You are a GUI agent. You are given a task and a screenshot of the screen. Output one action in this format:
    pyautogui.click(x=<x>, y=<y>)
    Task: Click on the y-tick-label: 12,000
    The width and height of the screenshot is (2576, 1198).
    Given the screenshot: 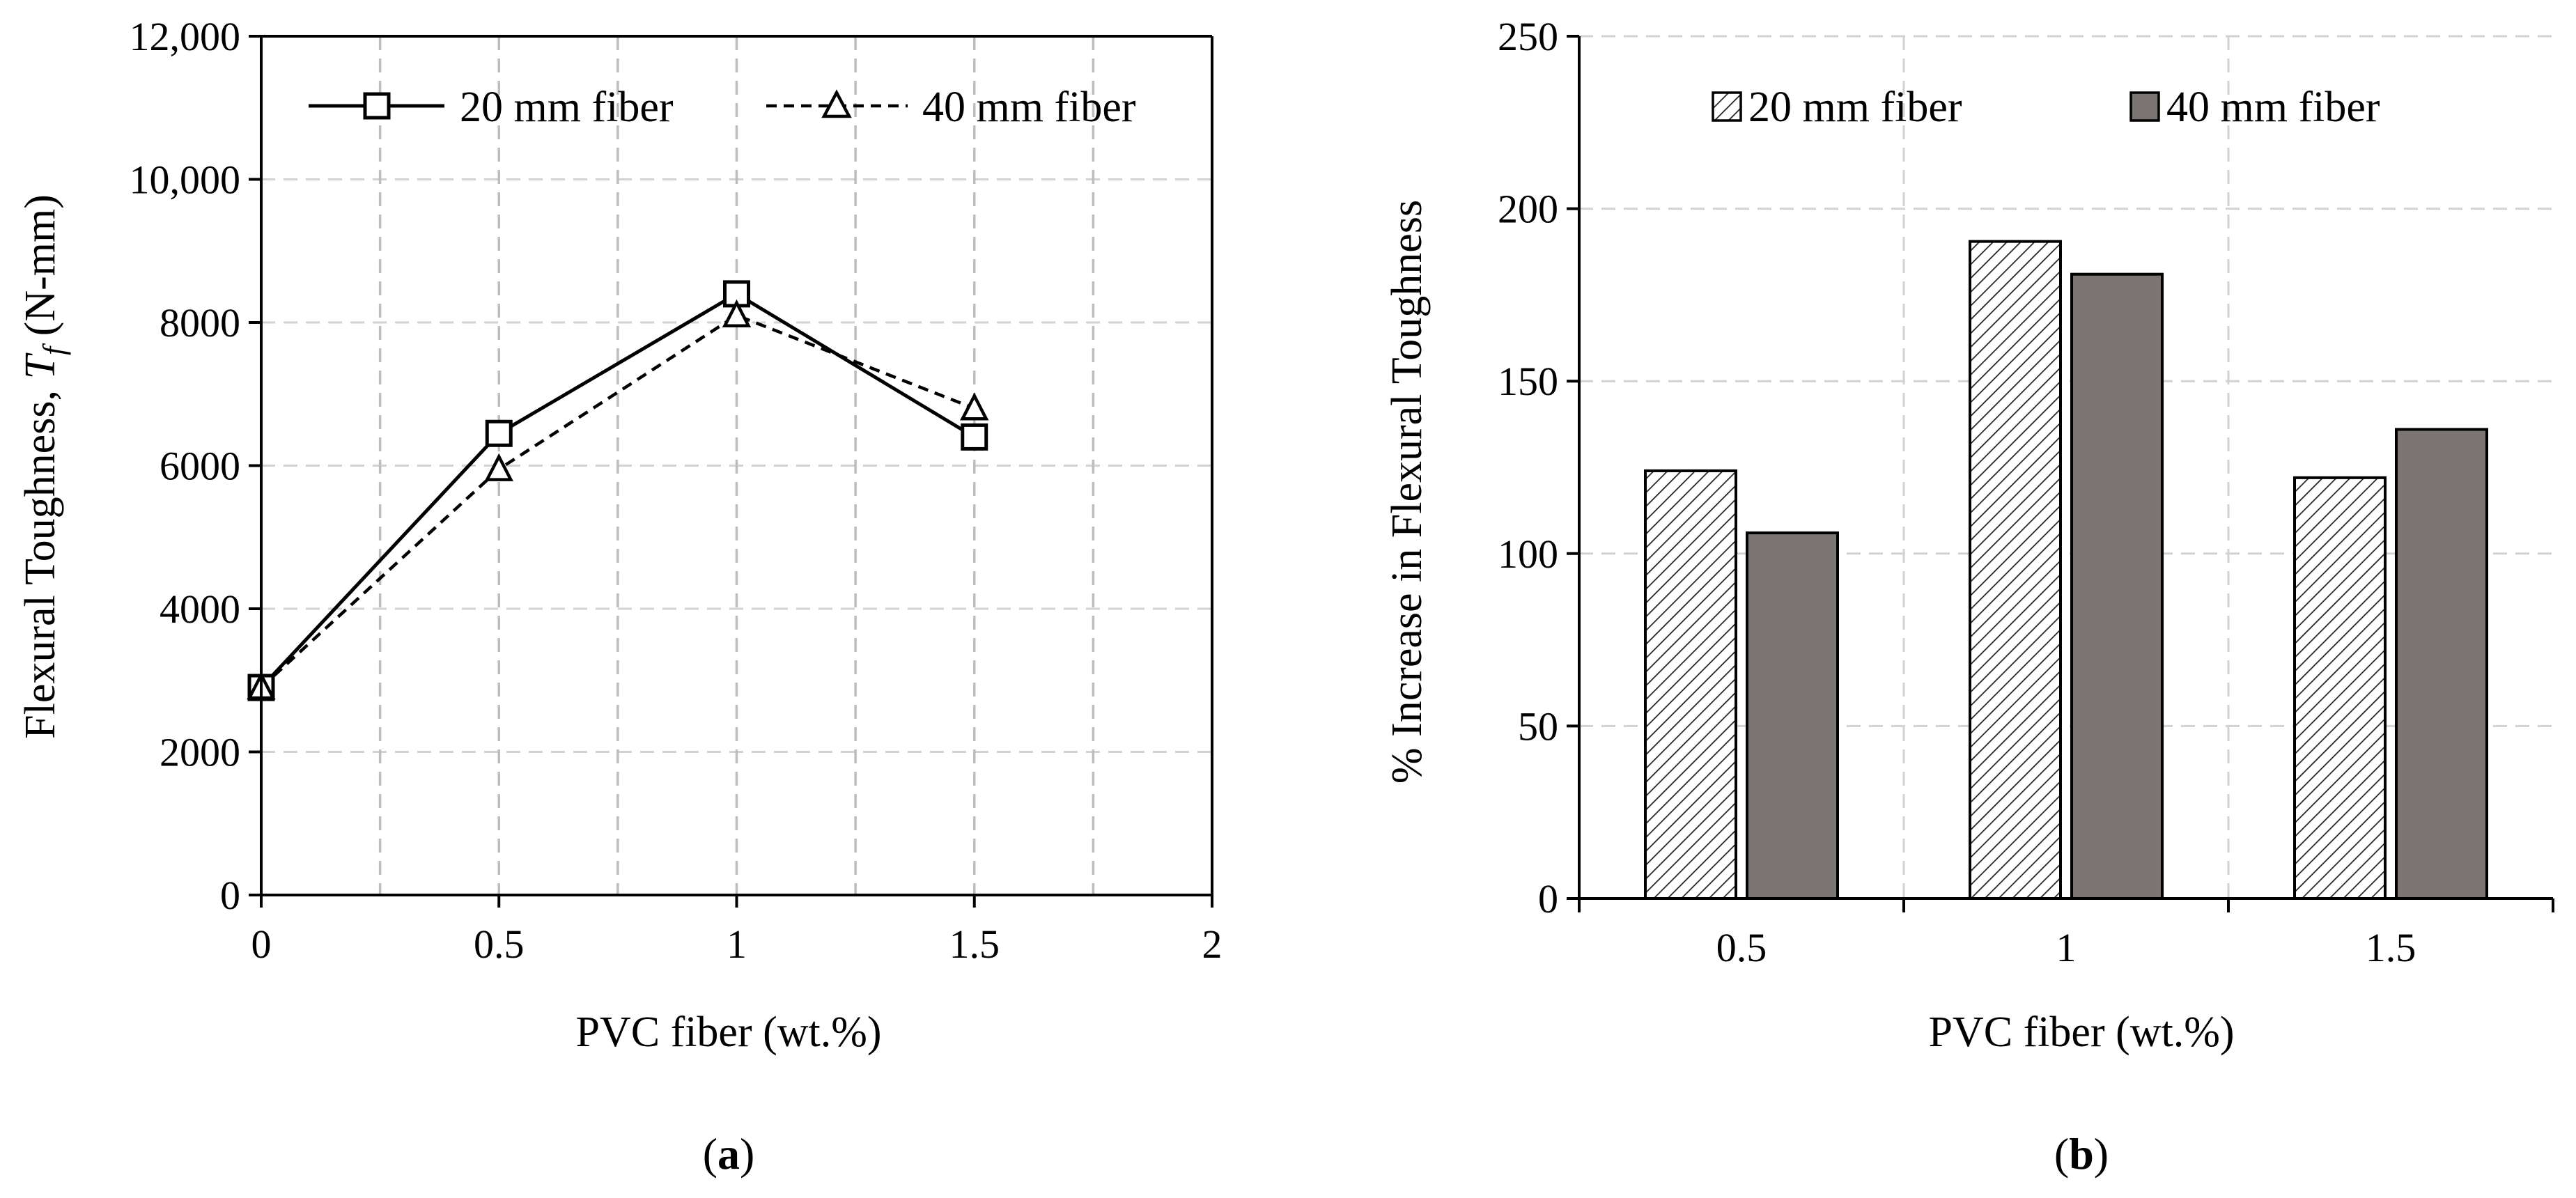 What is the action you would take?
    pyautogui.click(x=185, y=36)
    